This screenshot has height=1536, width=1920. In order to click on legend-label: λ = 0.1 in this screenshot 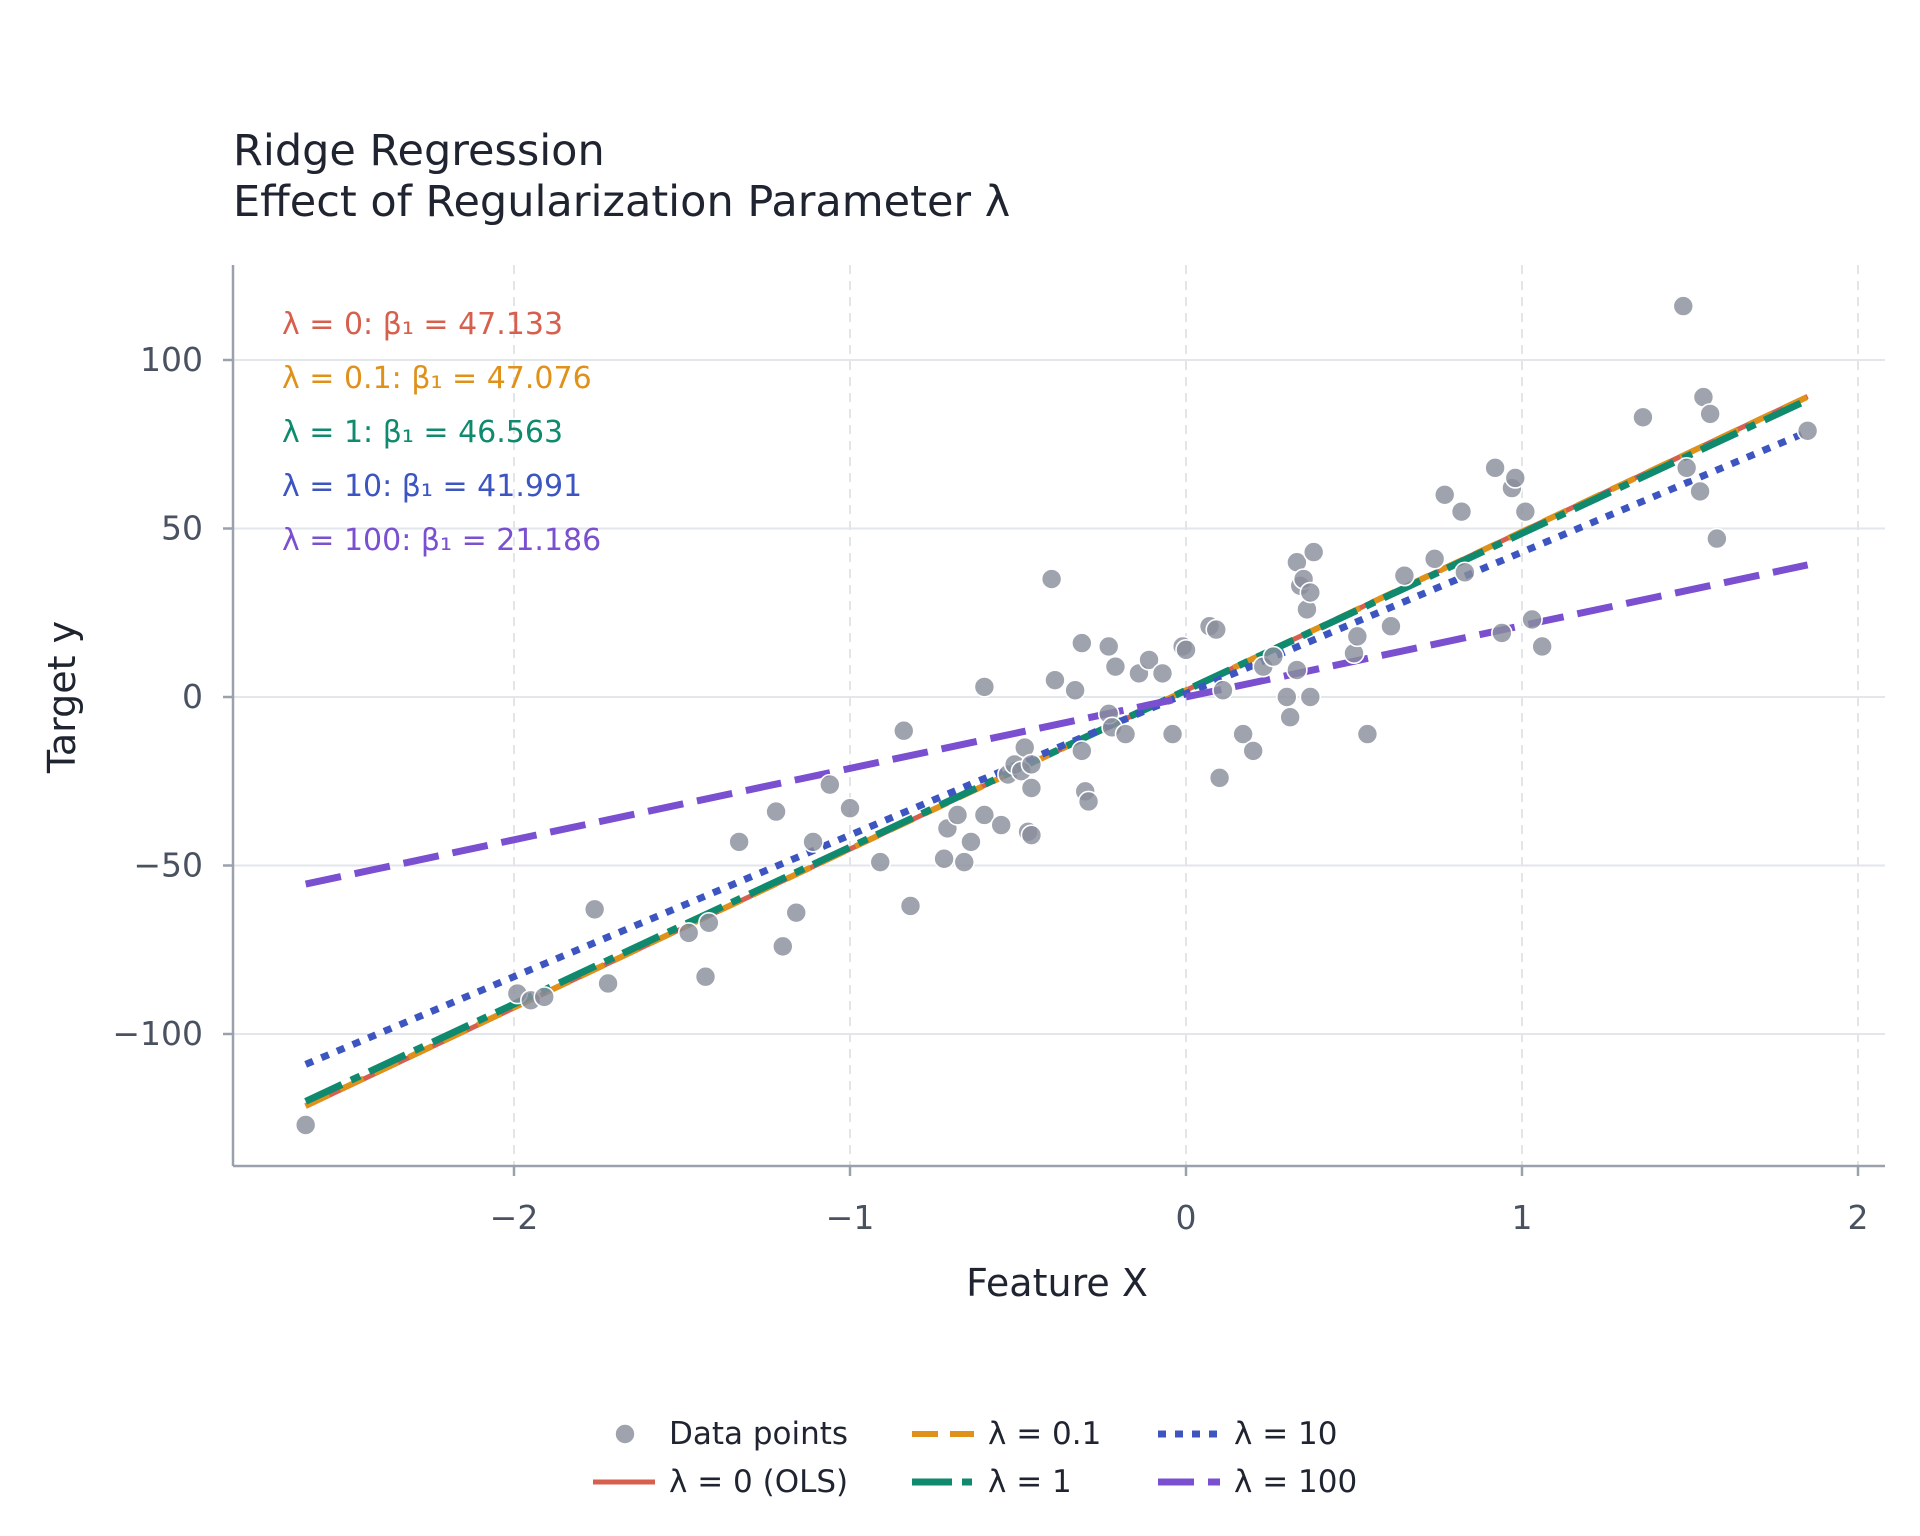, I will do `click(1044, 1434)`.